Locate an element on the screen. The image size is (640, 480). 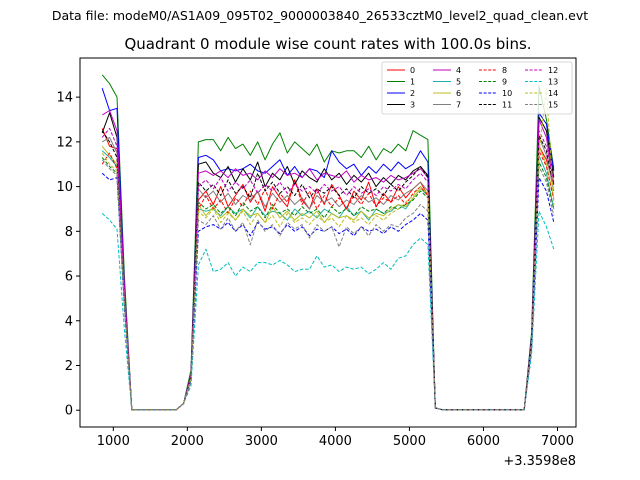
x-tick-label-4: 5000 is located at coordinates (409, 441).